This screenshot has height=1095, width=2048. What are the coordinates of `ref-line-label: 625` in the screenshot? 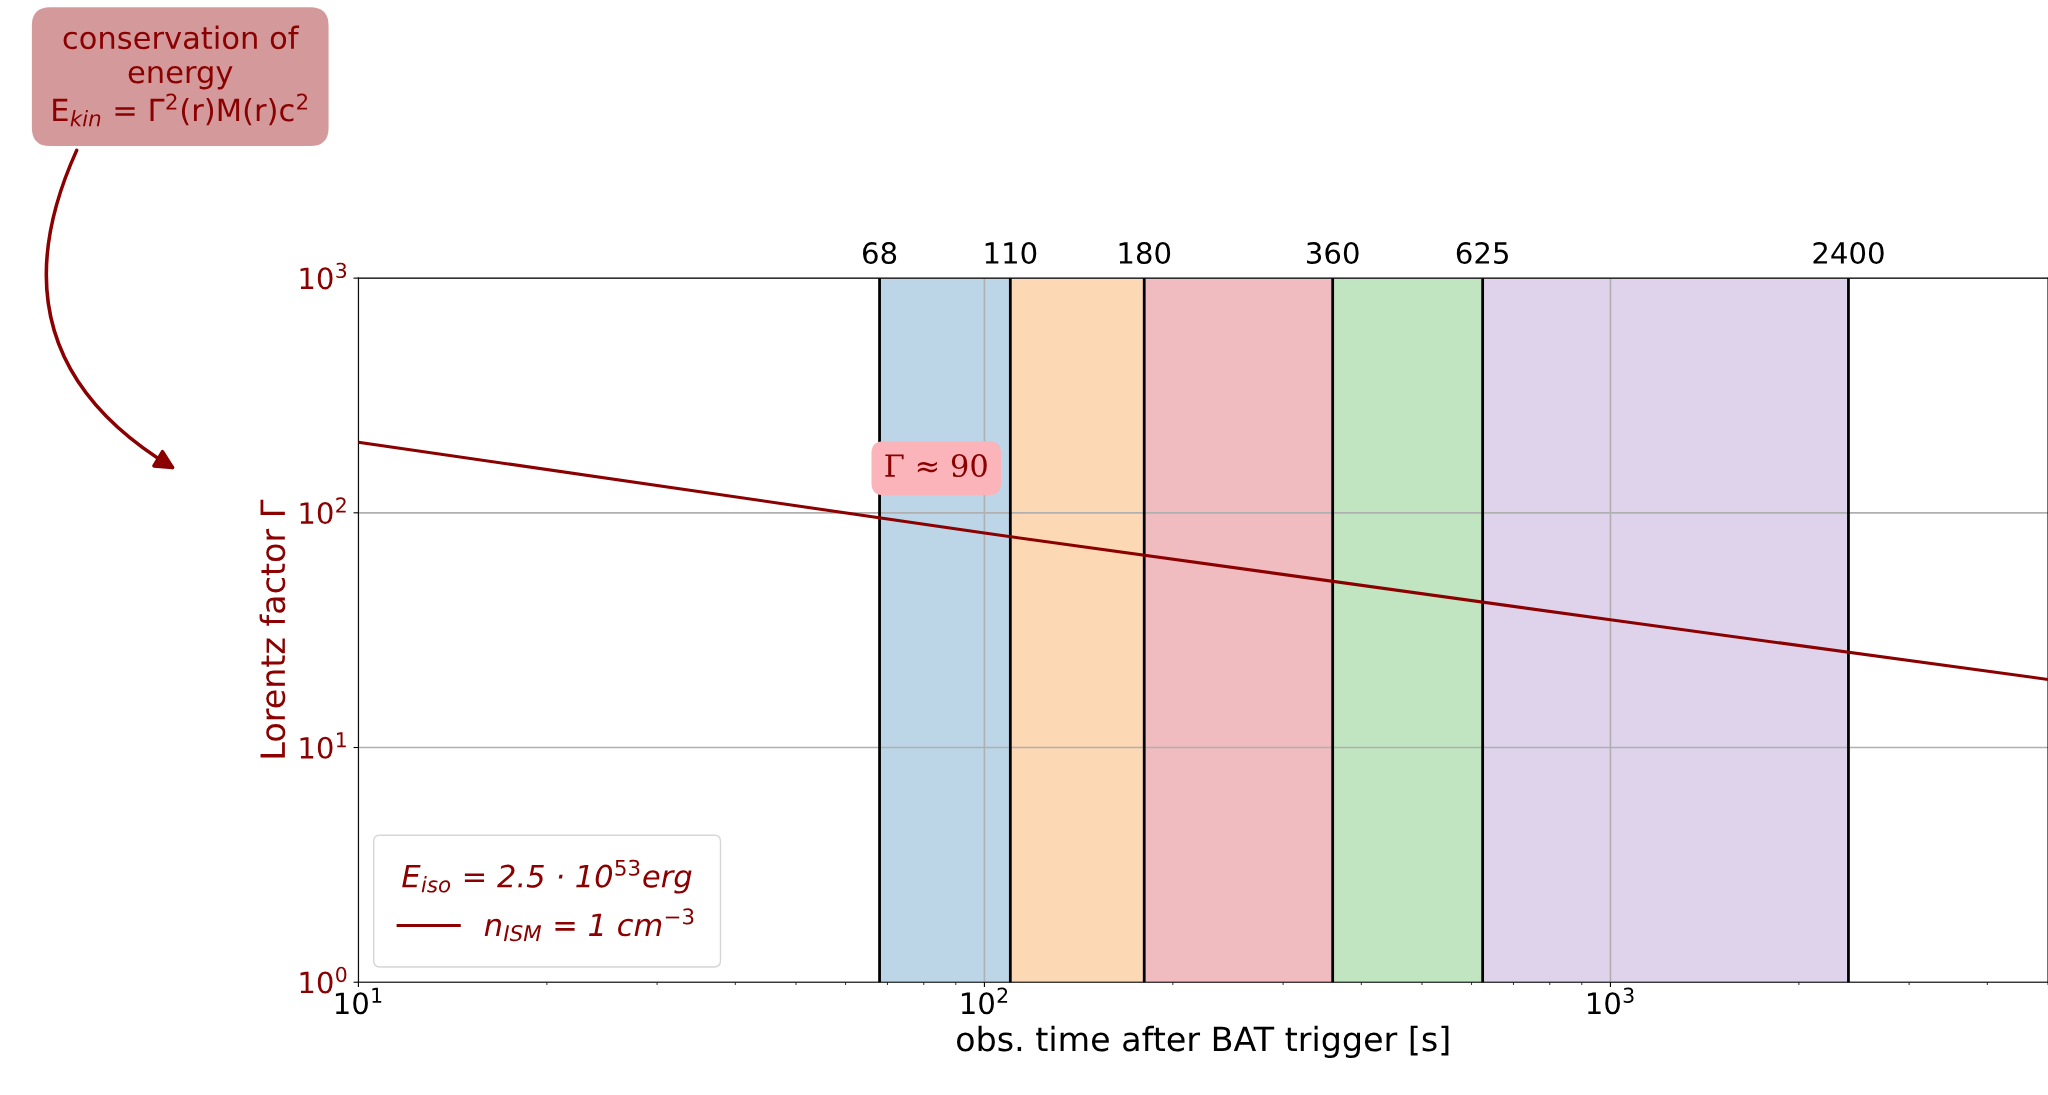 It's located at (1482, 253).